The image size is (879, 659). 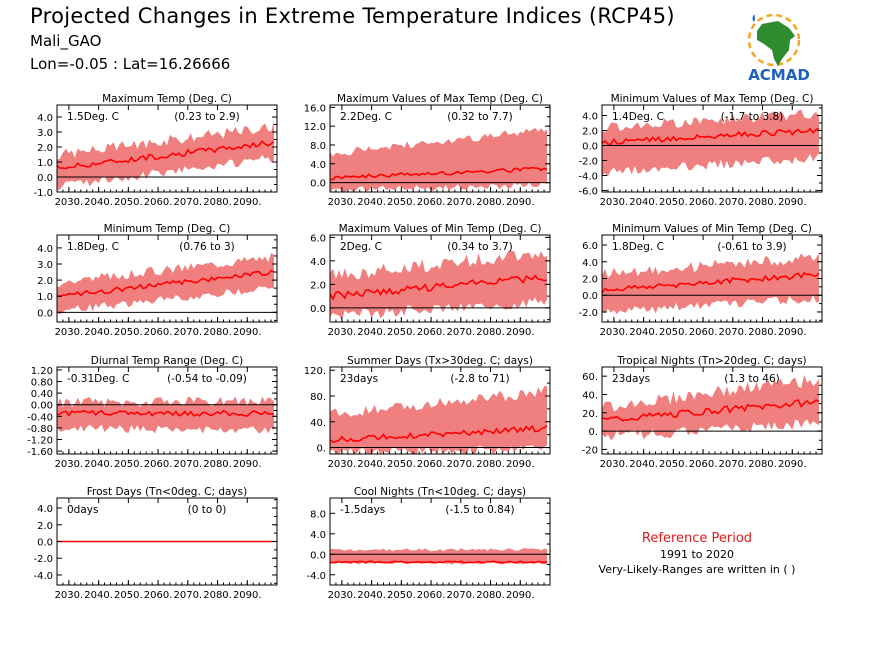 I want to click on y-tick-label: 20., so click(x=590, y=414).